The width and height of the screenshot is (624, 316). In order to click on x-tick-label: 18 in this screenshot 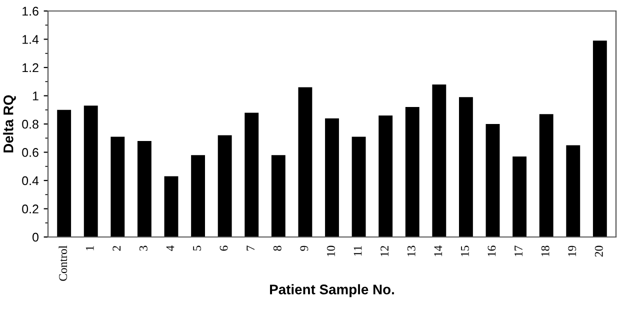, I will do `click(545, 251)`.